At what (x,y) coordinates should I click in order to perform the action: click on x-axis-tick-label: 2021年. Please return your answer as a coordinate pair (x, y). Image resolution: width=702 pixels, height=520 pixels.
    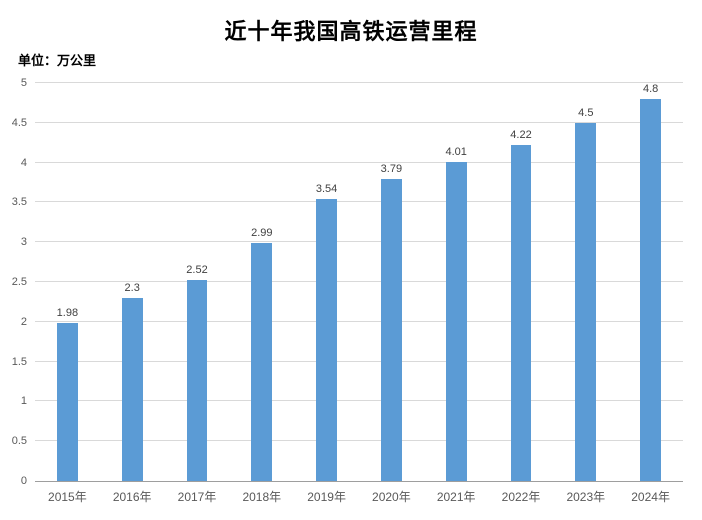
    Looking at the image, I should click on (456, 497).